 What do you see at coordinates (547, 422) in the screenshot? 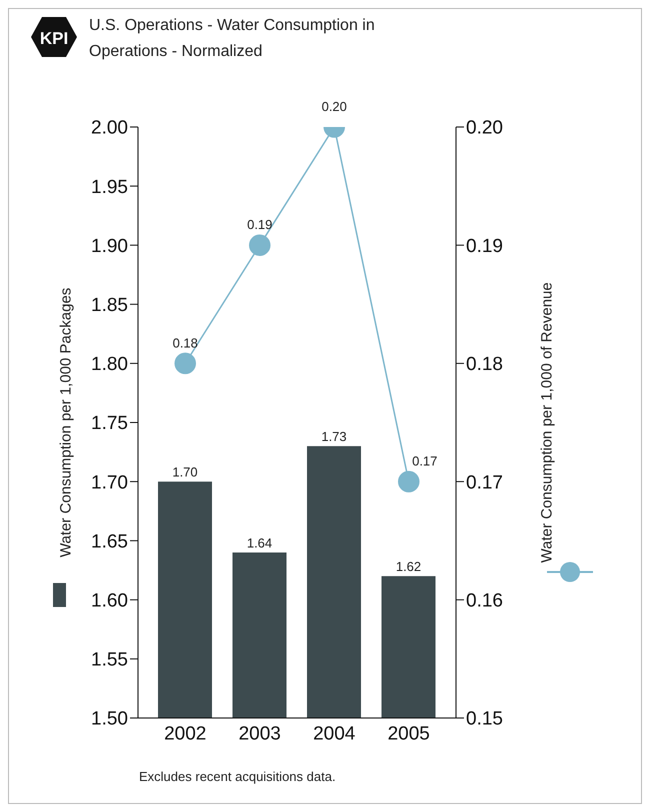
I see `y2-axis-title: Water Consumption per 1,000 of Revenue` at bounding box center [547, 422].